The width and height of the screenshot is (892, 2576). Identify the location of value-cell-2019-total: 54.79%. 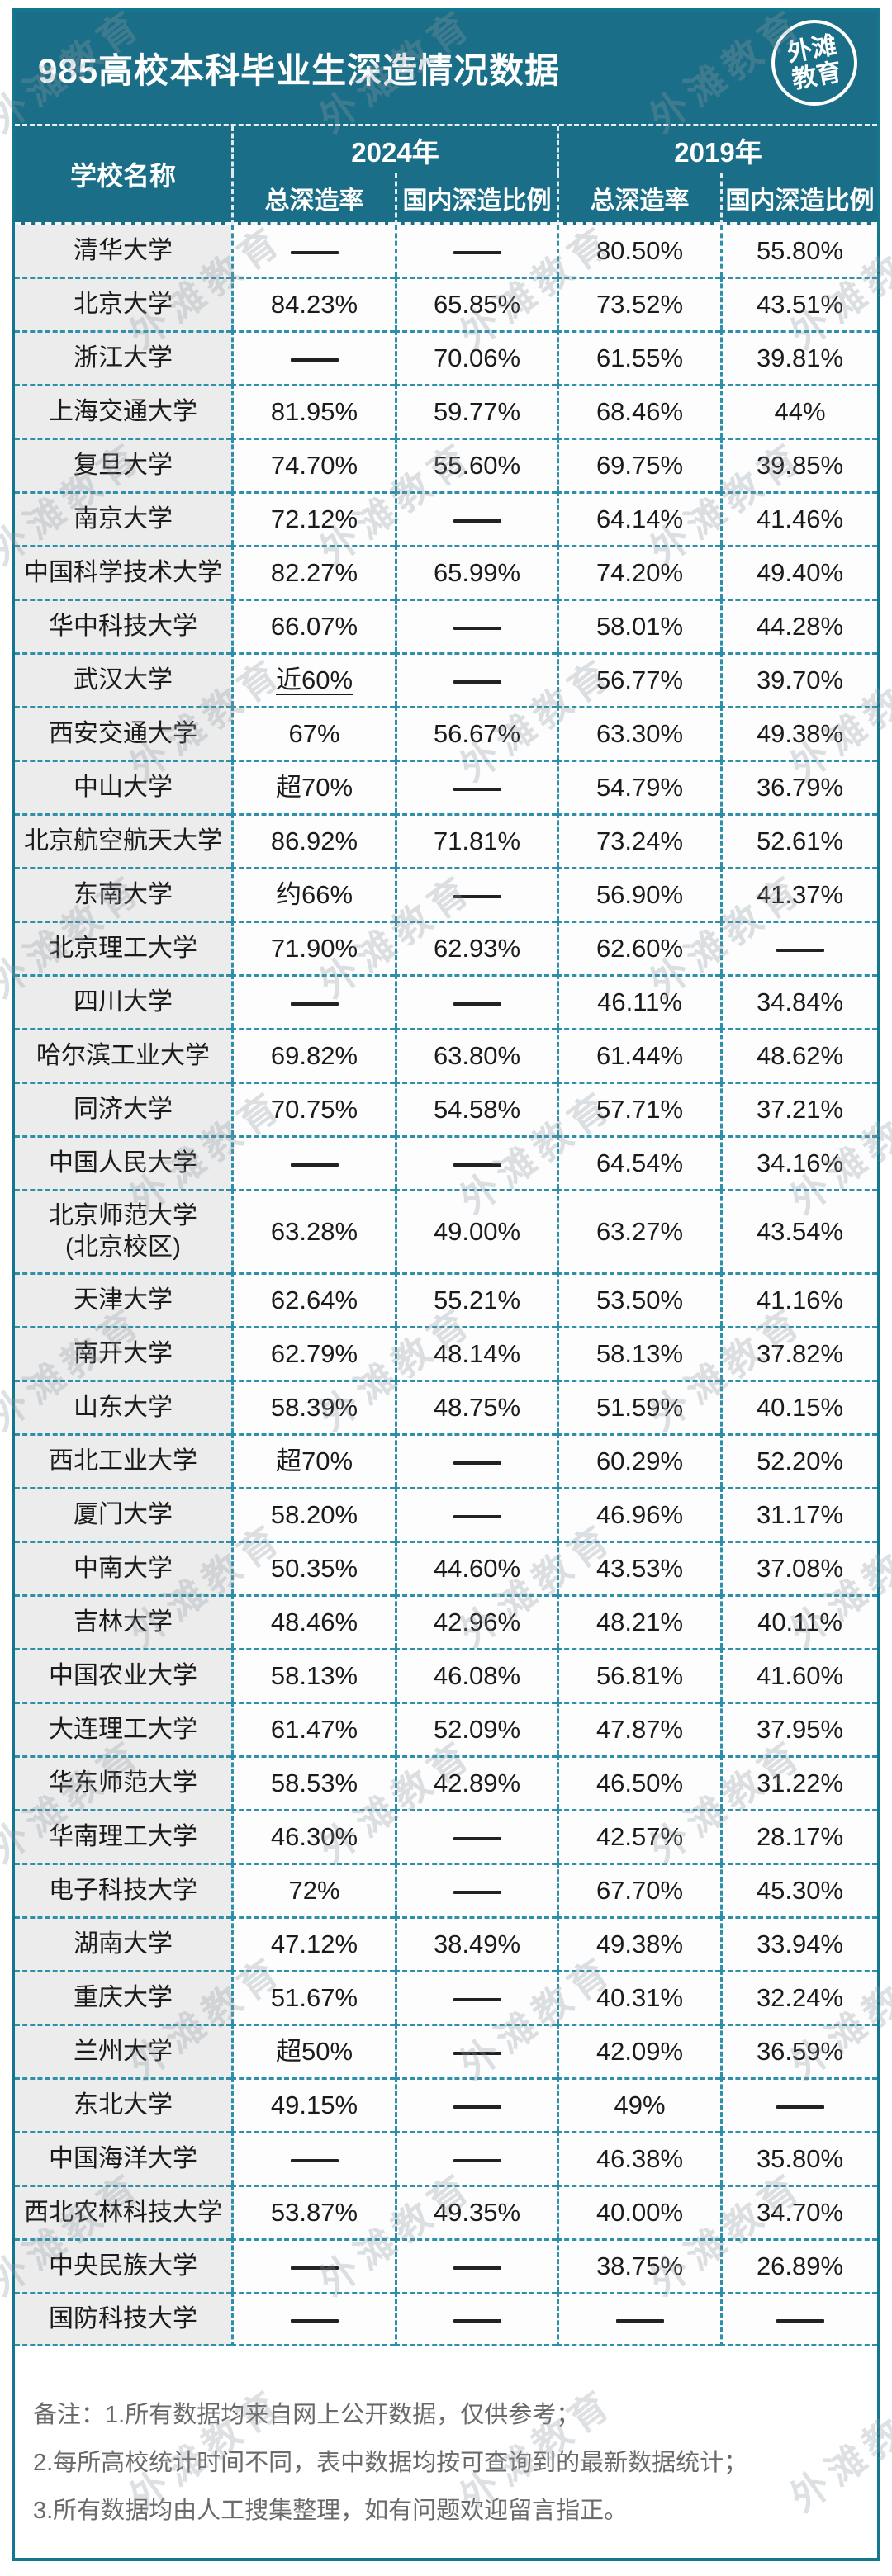
(639, 786).